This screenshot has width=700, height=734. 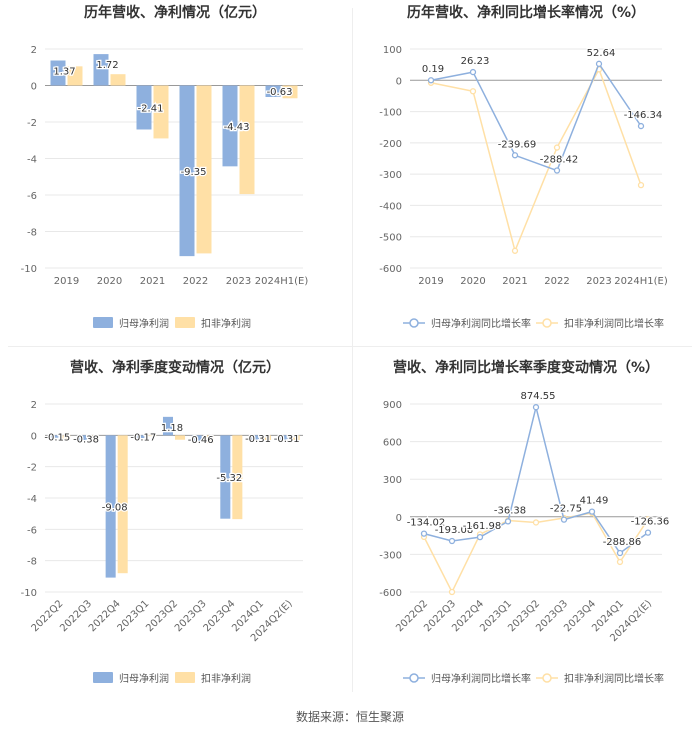 What do you see at coordinates (390, 206) in the screenshot?
I see `y-tick-label: -400` at bounding box center [390, 206].